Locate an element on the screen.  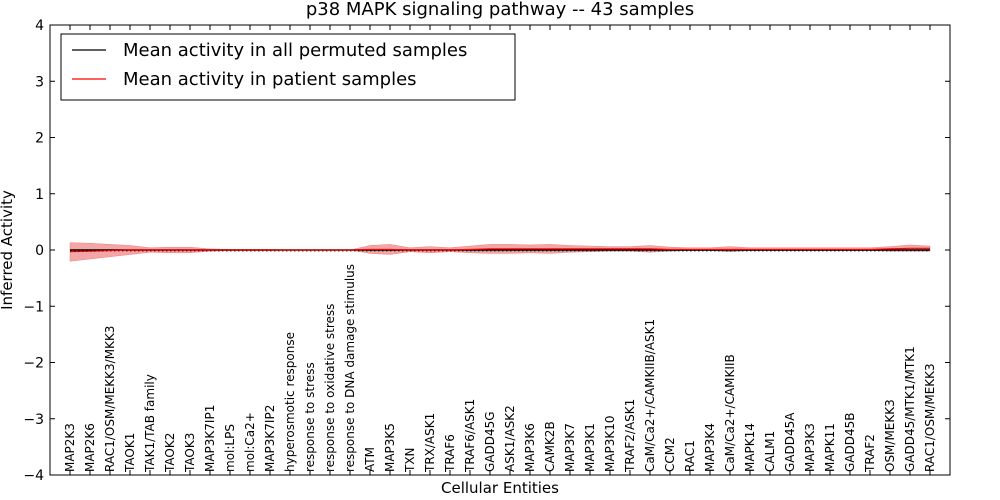
x-tick-label-12: response to stress is located at coordinates (310, 417).